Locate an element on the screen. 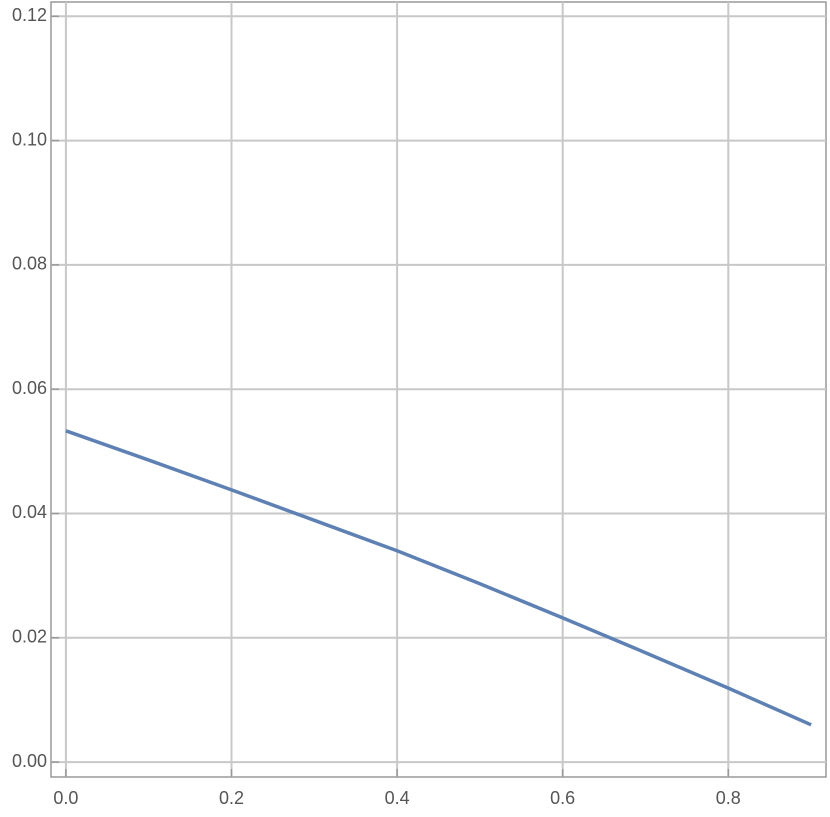  x-tick-label: 0.8 is located at coordinates (728, 798).